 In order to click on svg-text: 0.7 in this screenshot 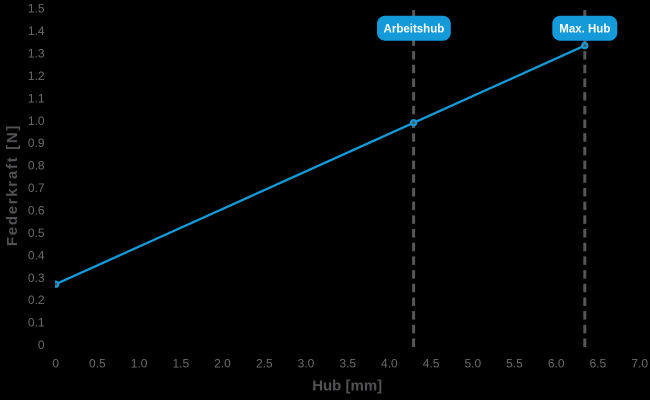, I will do `click(36, 188)`.